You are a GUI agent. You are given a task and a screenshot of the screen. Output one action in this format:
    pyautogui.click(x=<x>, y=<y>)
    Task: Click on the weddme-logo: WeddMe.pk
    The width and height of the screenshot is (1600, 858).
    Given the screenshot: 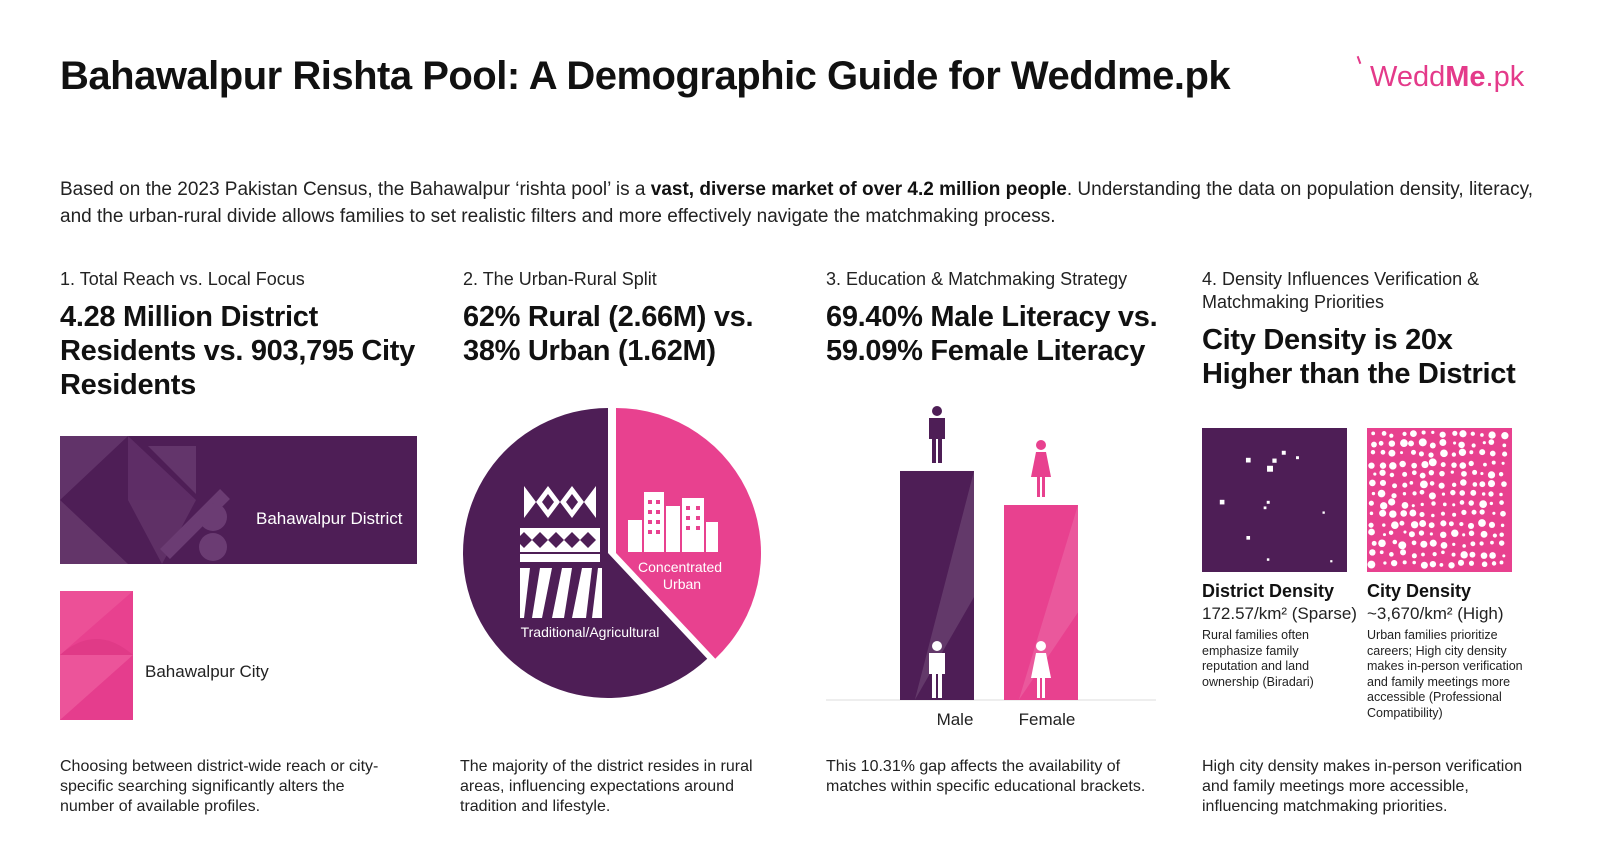 What is the action you would take?
    pyautogui.click(x=1447, y=77)
    